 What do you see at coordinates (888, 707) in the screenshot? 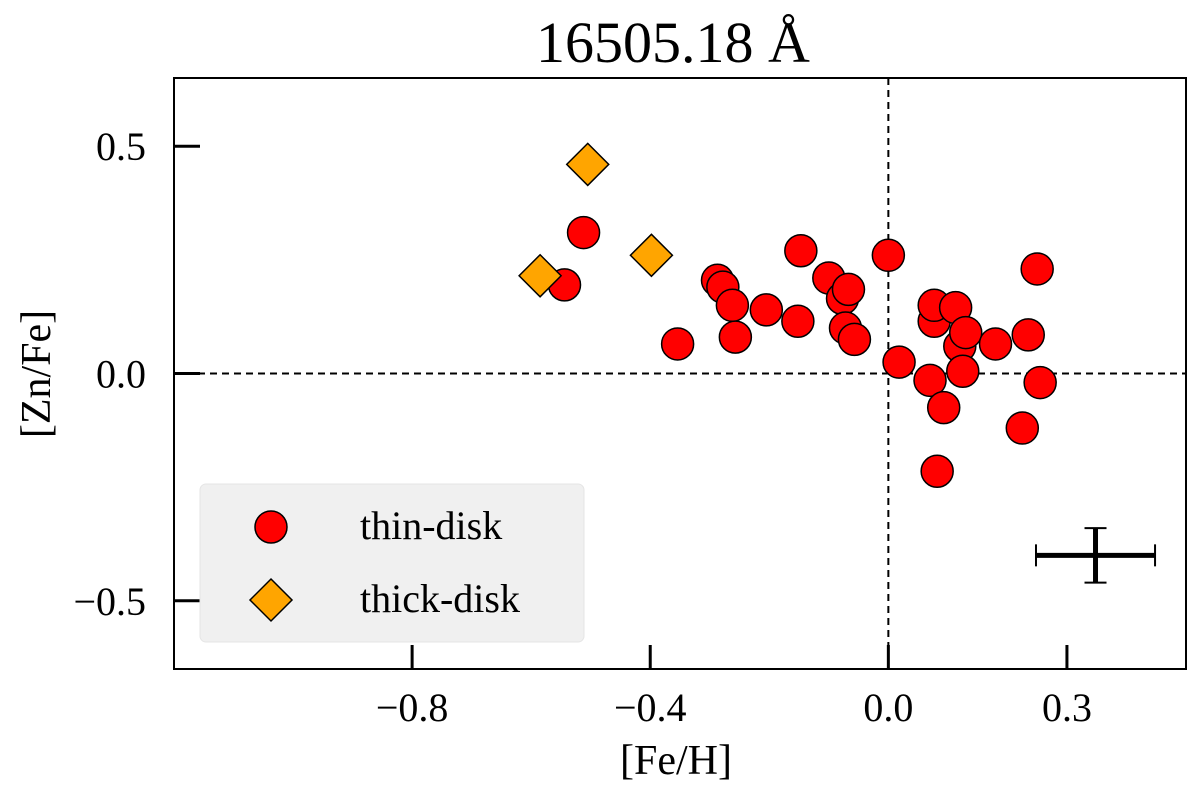
I see `x-tick-label: 0.0` at bounding box center [888, 707].